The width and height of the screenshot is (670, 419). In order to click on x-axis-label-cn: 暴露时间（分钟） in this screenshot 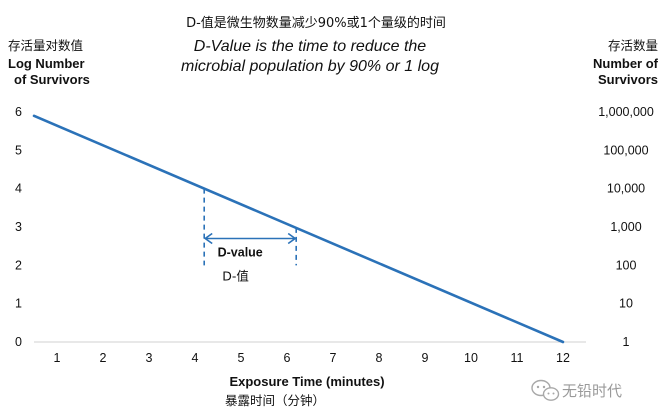, I will do `click(275, 400)`.